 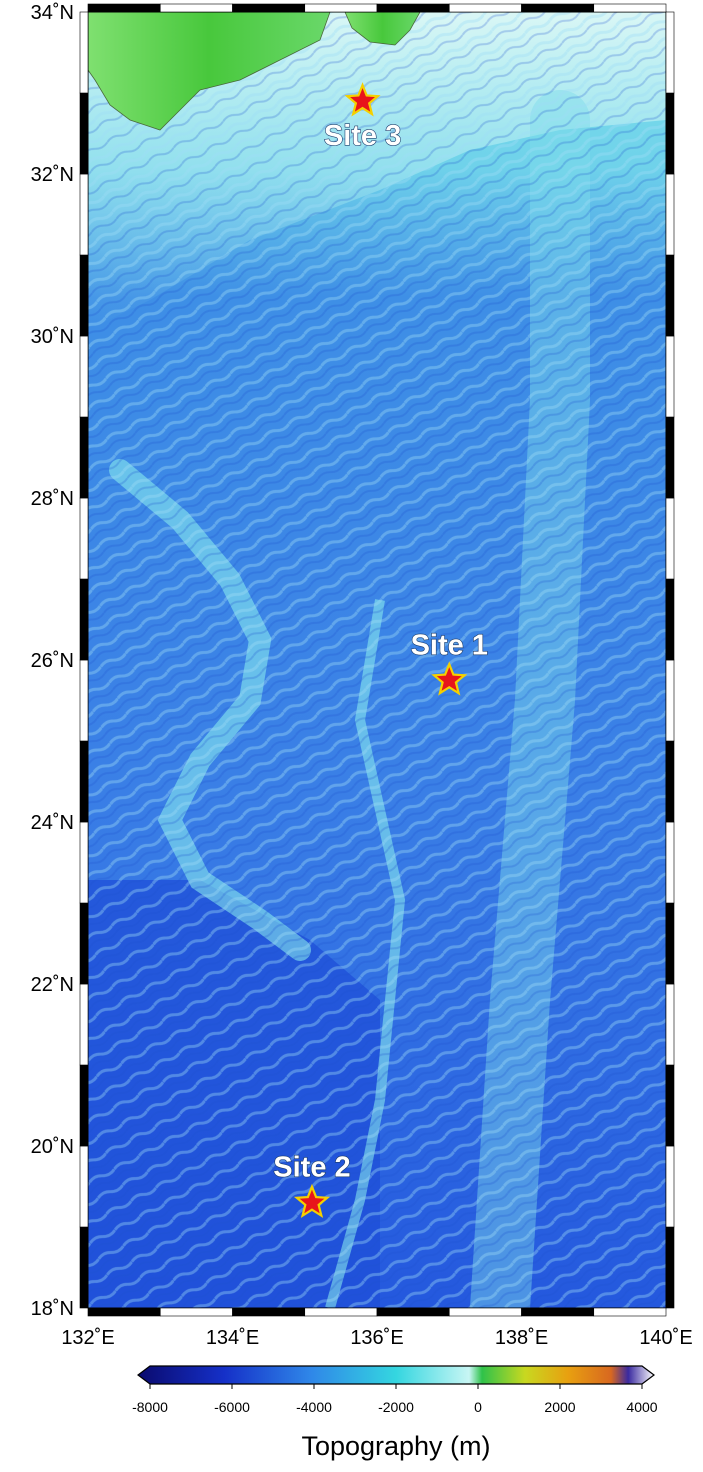 I want to click on latitude-labels: 34˚N 32˚N 30˚N 28˚N 26˚N 24˚N 22˚N 20˚N 18˚N, so click(x=52, y=661).